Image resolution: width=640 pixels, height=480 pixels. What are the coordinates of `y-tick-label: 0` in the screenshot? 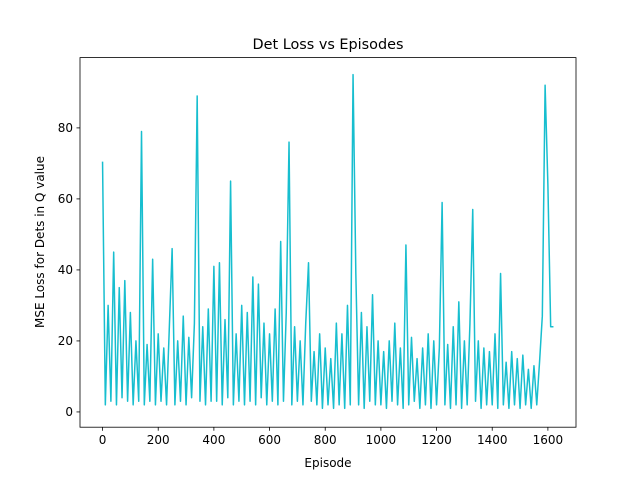 It's located at (69, 412).